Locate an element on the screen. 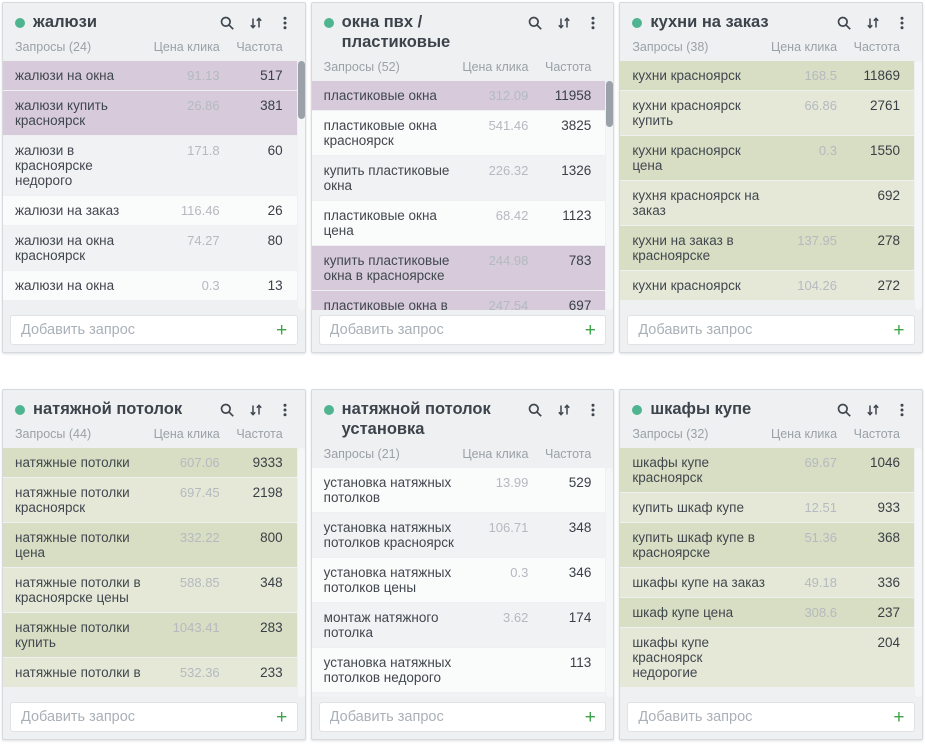 The image size is (925, 747). table-row: шкафы купе красноярск недорогие 204 is located at coordinates (767, 657).